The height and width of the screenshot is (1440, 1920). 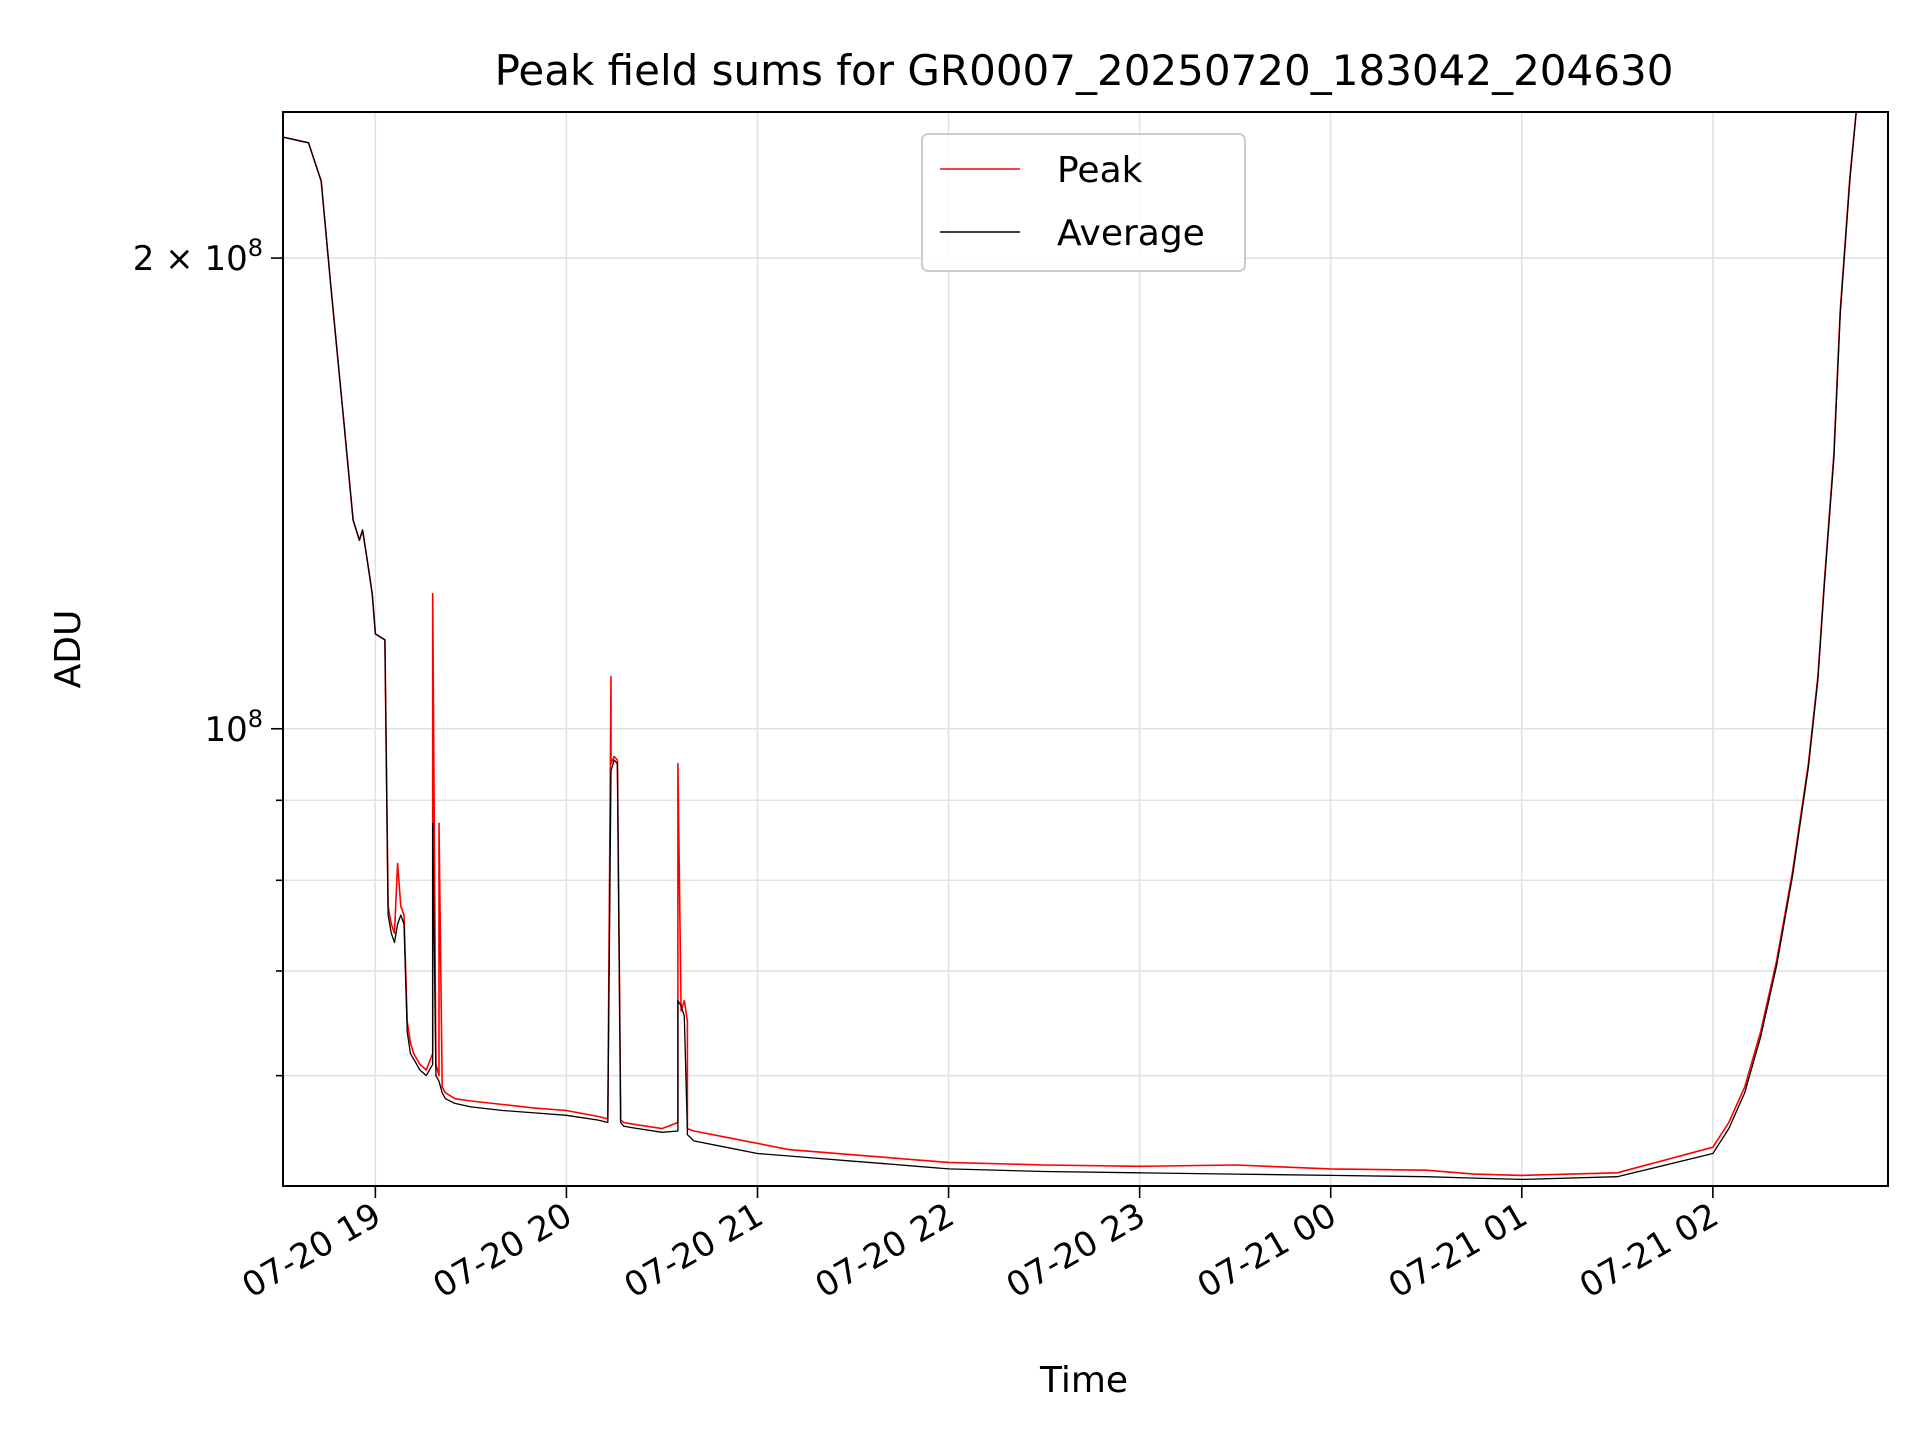 What do you see at coordinates (68, 649) in the screenshot?
I see `y-axis-label: ADU` at bounding box center [68, 649].